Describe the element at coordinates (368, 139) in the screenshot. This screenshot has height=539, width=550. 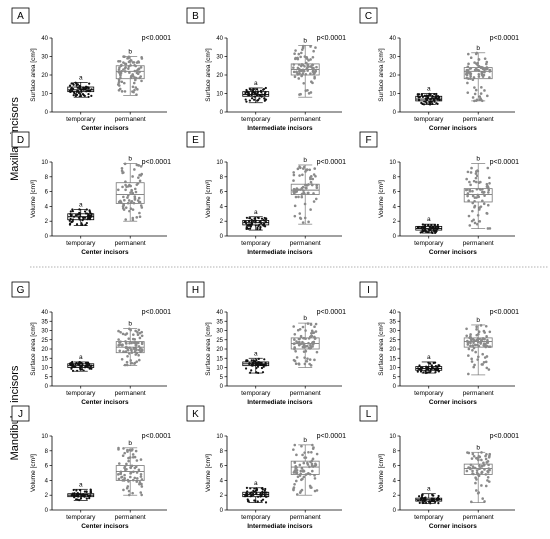
I see `panel-letter-box` at that location.